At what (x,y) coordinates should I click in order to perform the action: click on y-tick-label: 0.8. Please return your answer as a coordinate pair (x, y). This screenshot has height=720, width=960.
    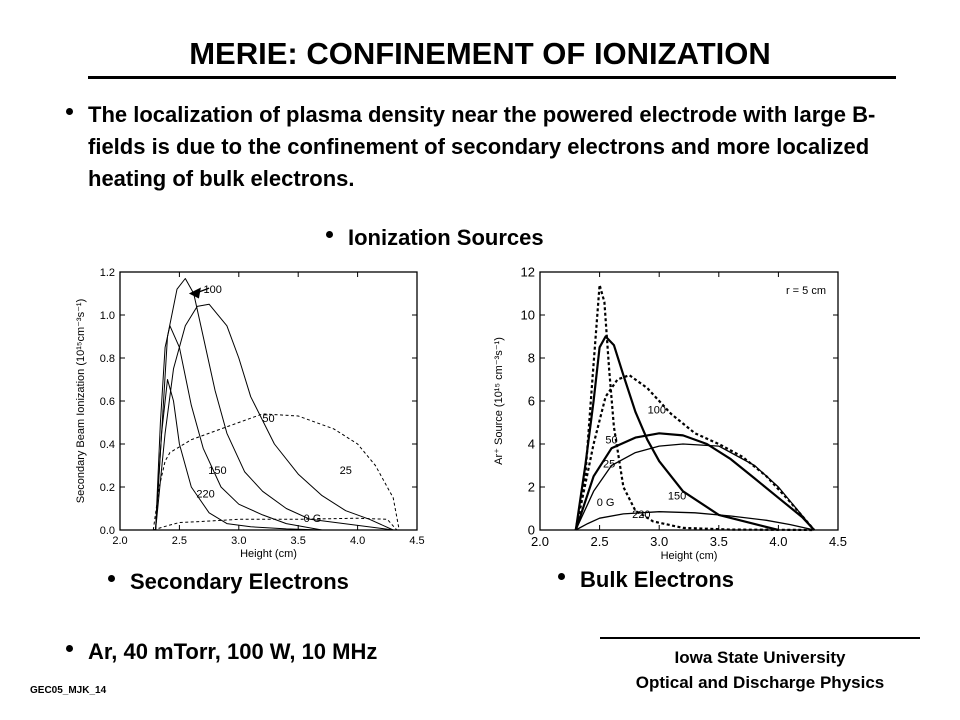
    Looking at the image, I should click on (107, 359).